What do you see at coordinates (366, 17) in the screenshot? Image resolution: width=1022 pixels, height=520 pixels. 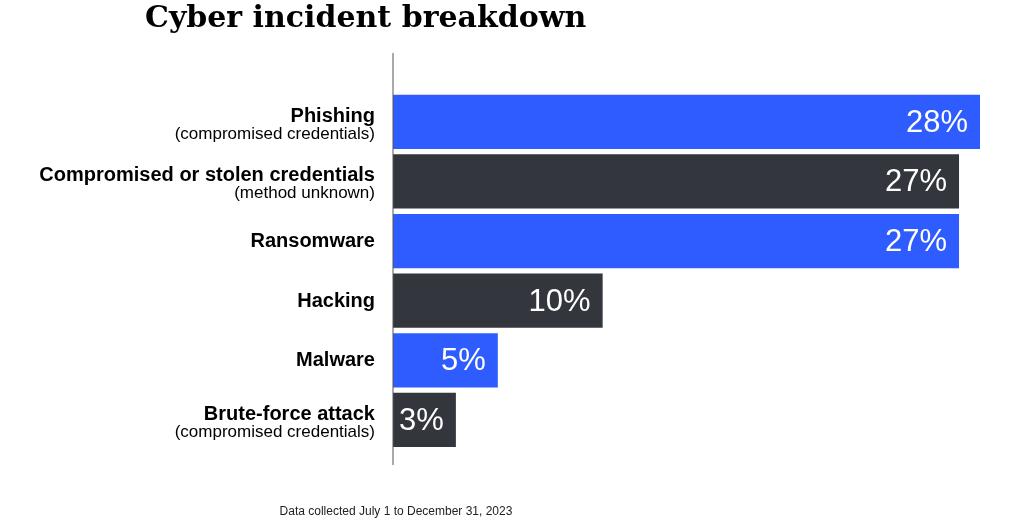 I see `chart-title: Cyber incident breakdown` at bounding box center [366, 17].